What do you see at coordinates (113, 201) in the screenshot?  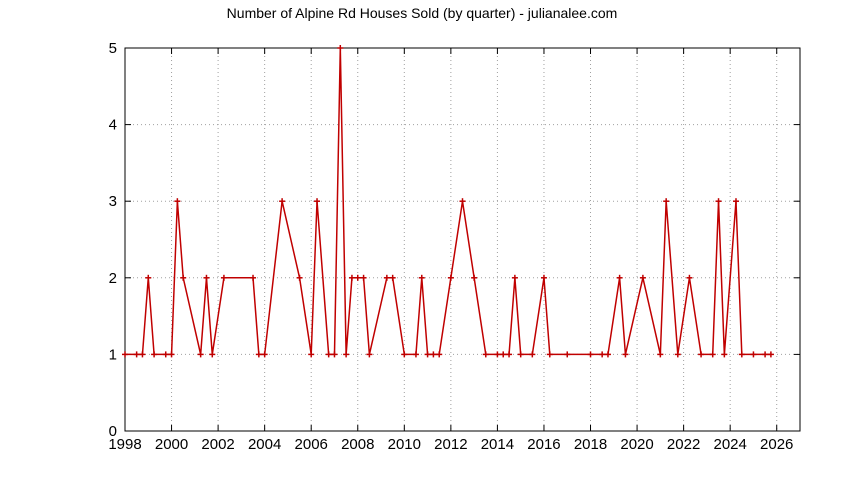 I see `y-tick-label: 3` at bounding box center [113, 201].